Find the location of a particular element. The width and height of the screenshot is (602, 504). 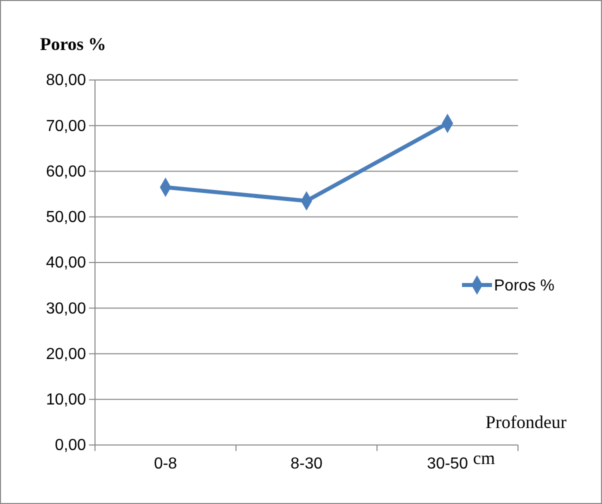

x-tick-label: 0-8 is located at coordinates (166, 463).